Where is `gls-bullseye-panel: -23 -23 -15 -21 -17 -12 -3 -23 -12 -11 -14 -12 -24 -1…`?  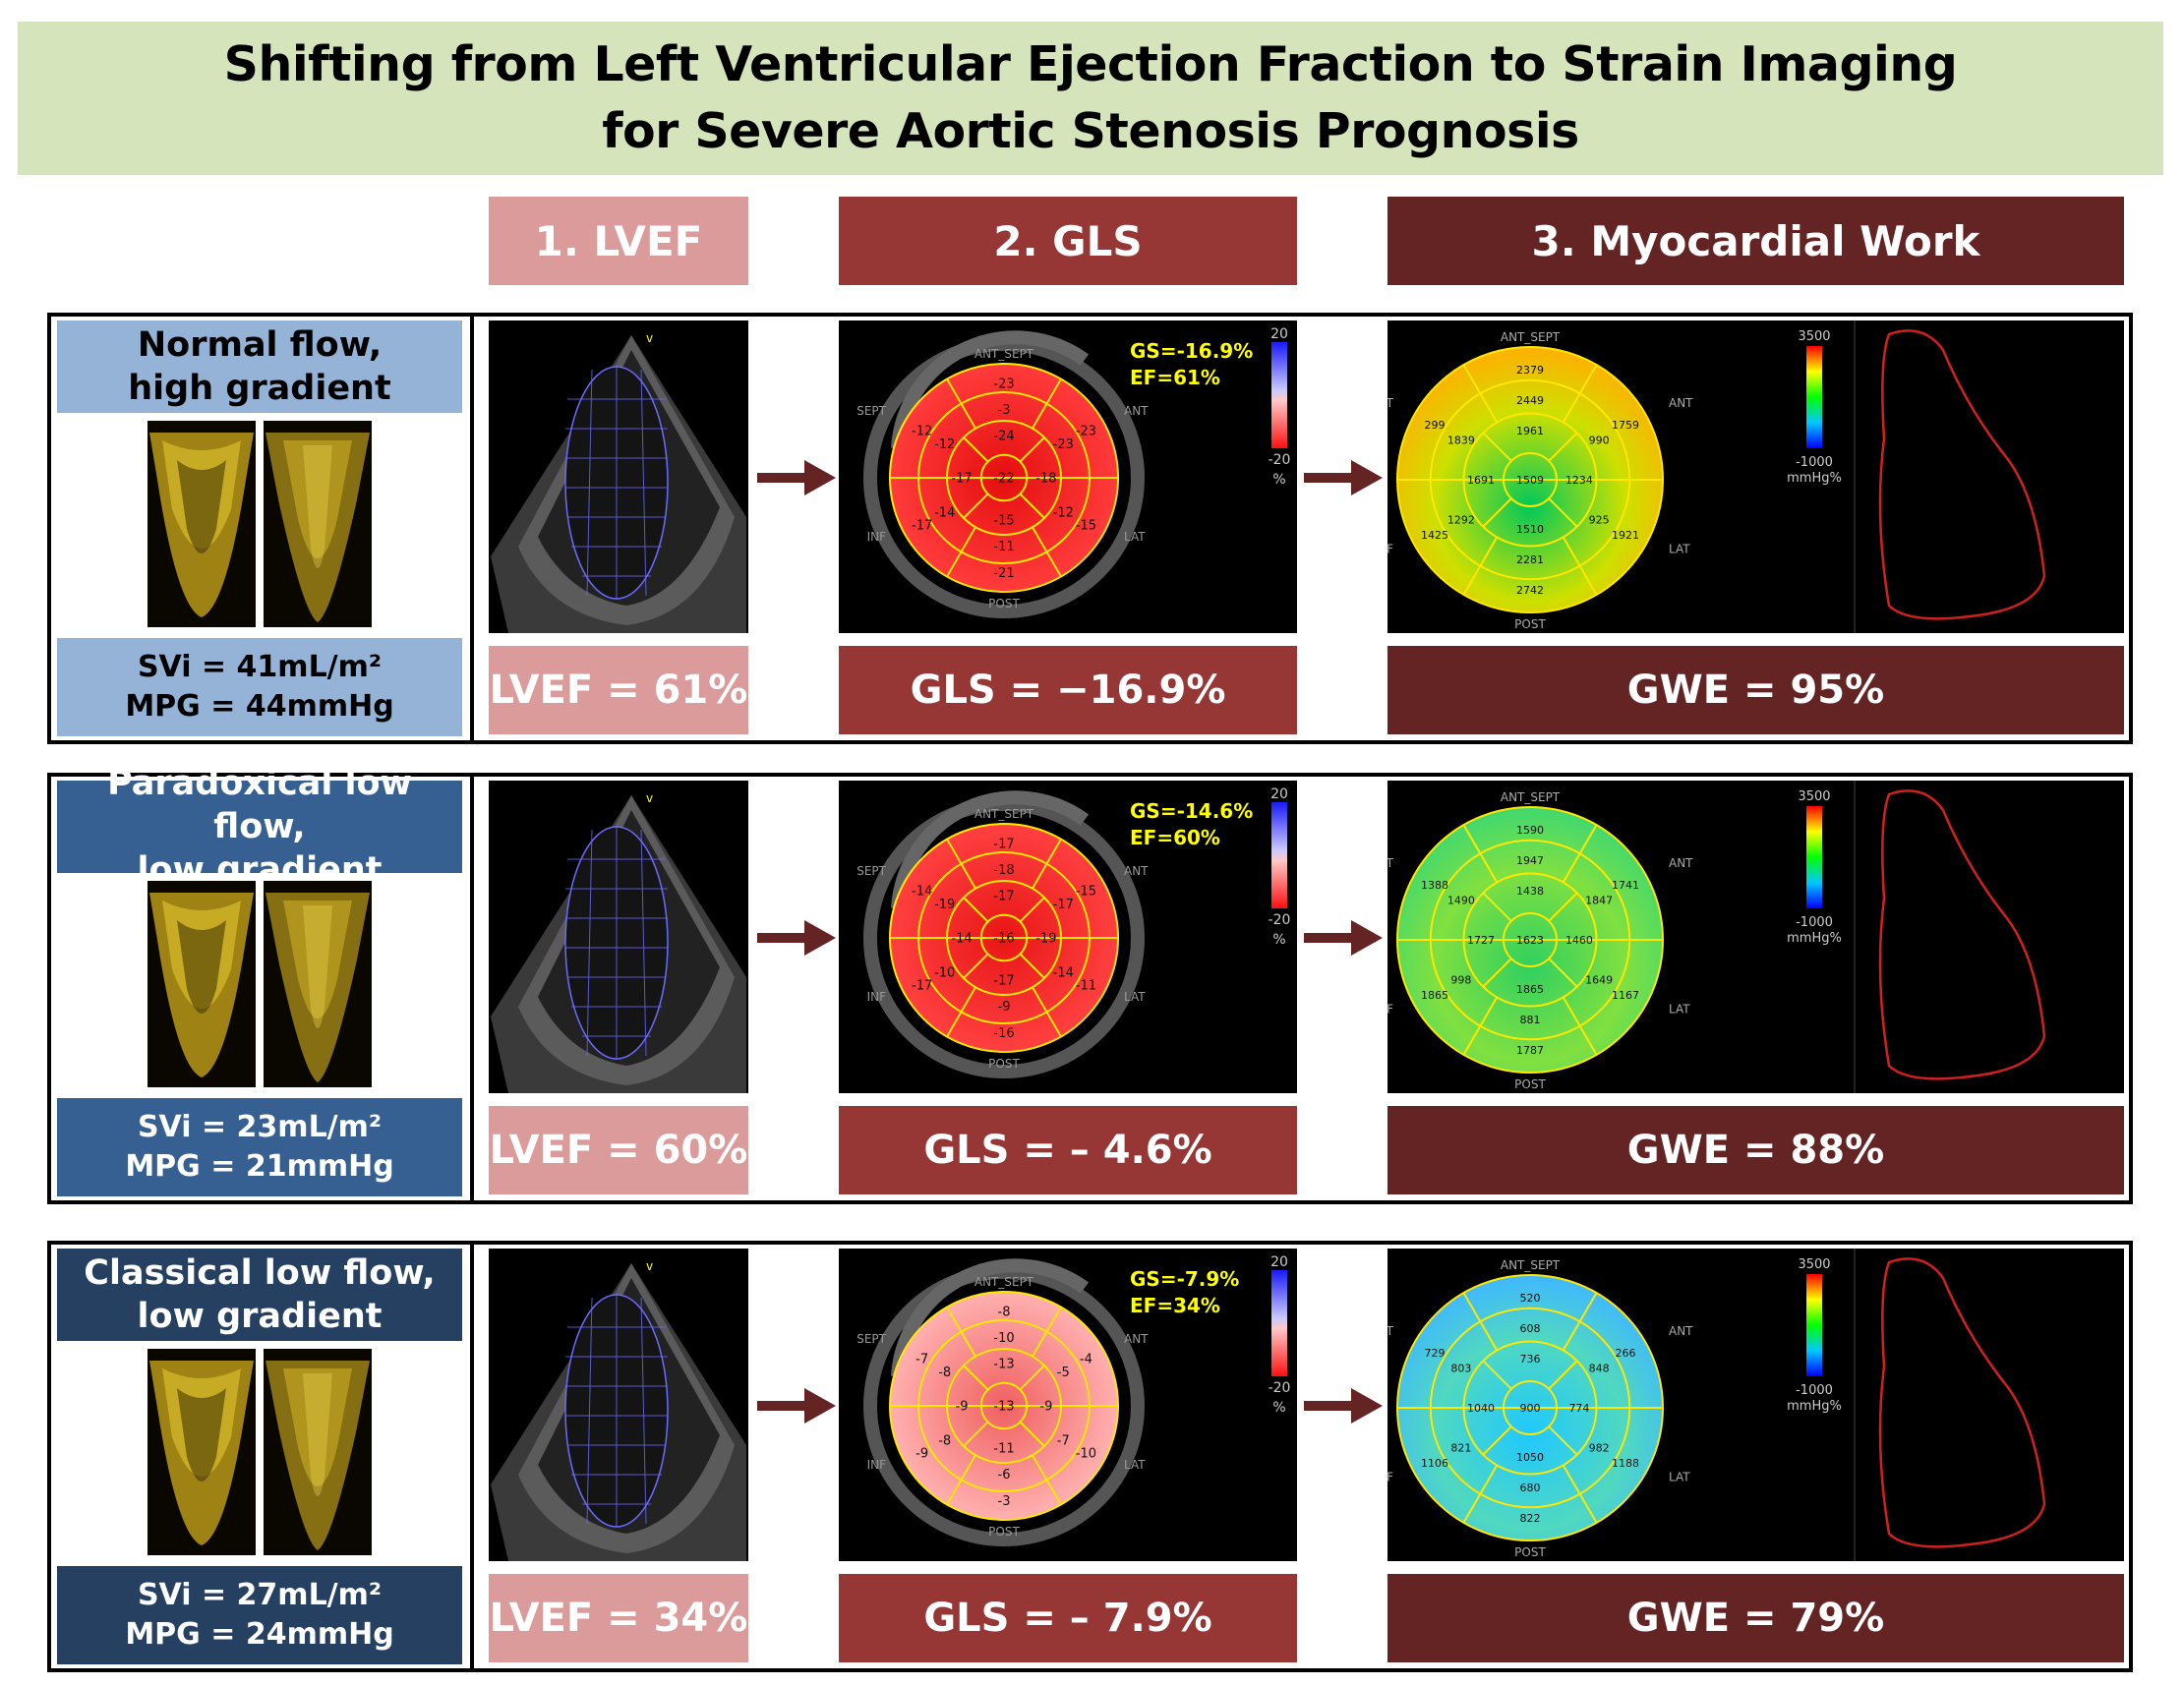
gls-bullseye-panel: -23 -23 -15 -21 -17 -12 -3 -23 -12 -11 -14 -12 -24 -1… is located at coordinates (1068, 476).